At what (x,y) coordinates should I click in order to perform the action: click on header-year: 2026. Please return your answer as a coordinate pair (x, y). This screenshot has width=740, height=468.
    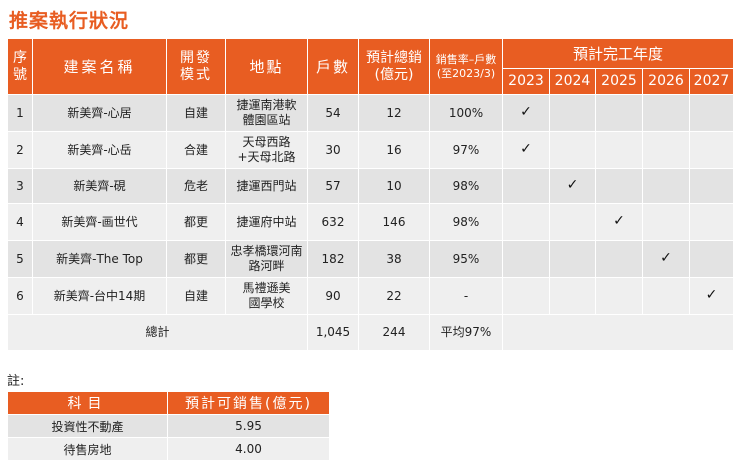
    Looking at the image, I should click on (666, 81).